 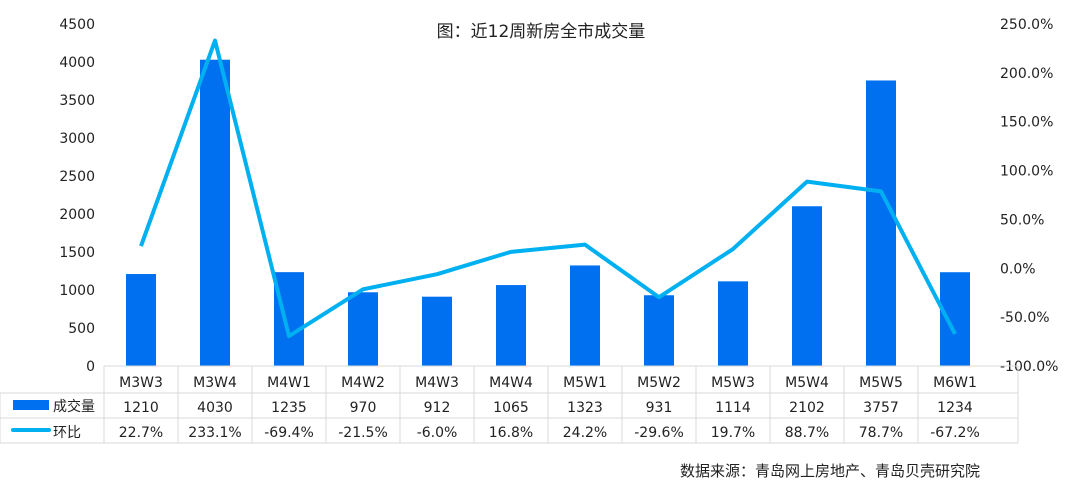 I want to click on x-tick-label: M6W1, so click(x=955, y=383).